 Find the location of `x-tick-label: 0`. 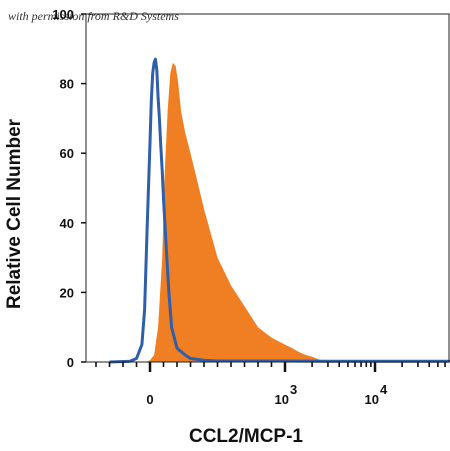

x-tick-label: 0 is located at coordinates (149, 399).